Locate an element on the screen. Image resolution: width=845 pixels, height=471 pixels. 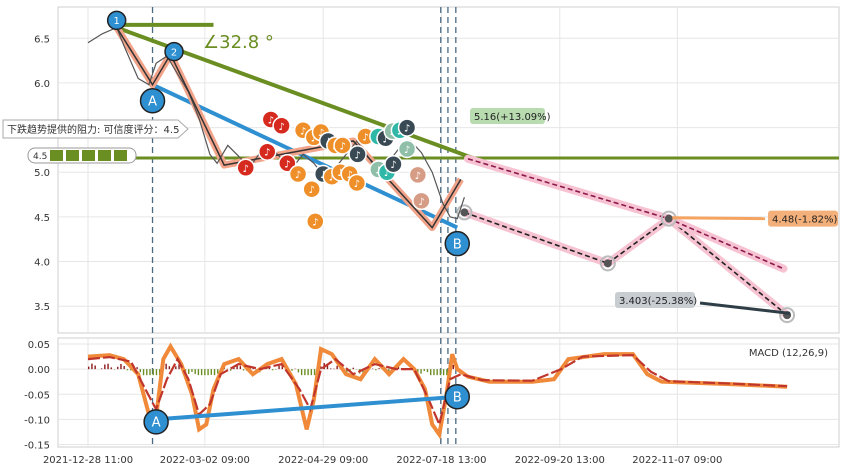
projection-label: 5.16(+13.09%) is located at coordinates (510, 115).